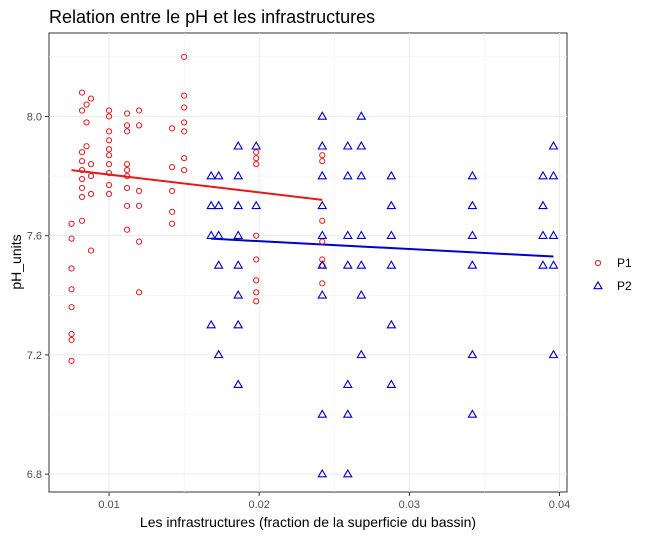 This screenshot has width=648, height=537. What do you see at coordinates (612, 286) in the screenshot?
I see `legend-item-p2: P2` at bounding box center [612, 286].